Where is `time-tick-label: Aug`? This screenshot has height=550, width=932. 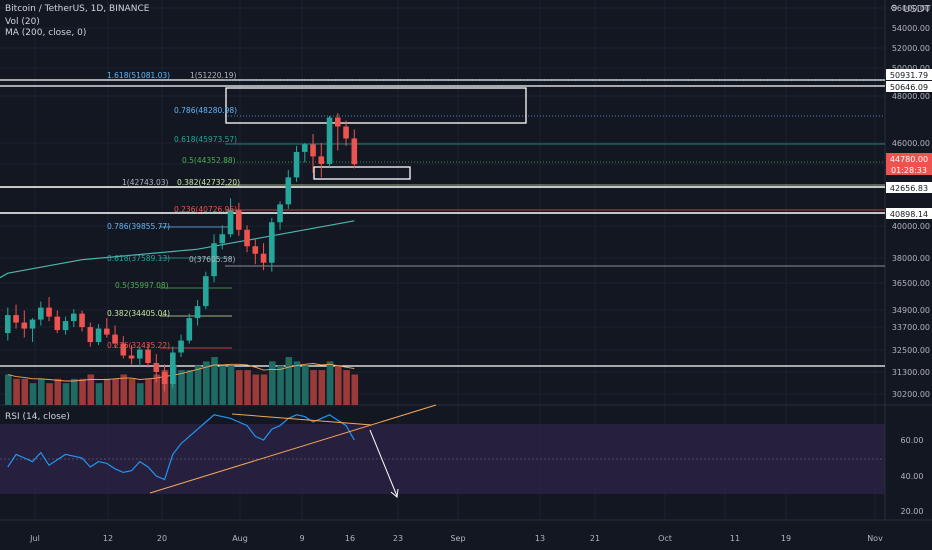 time-tick-label: Aug is located at coordinates (240, 538).